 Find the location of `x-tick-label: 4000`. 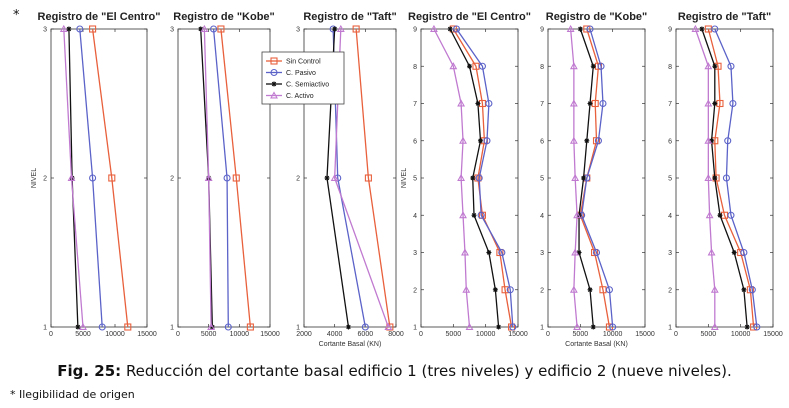

x-tick-label: 4000 is located at coordinates (335, 334).